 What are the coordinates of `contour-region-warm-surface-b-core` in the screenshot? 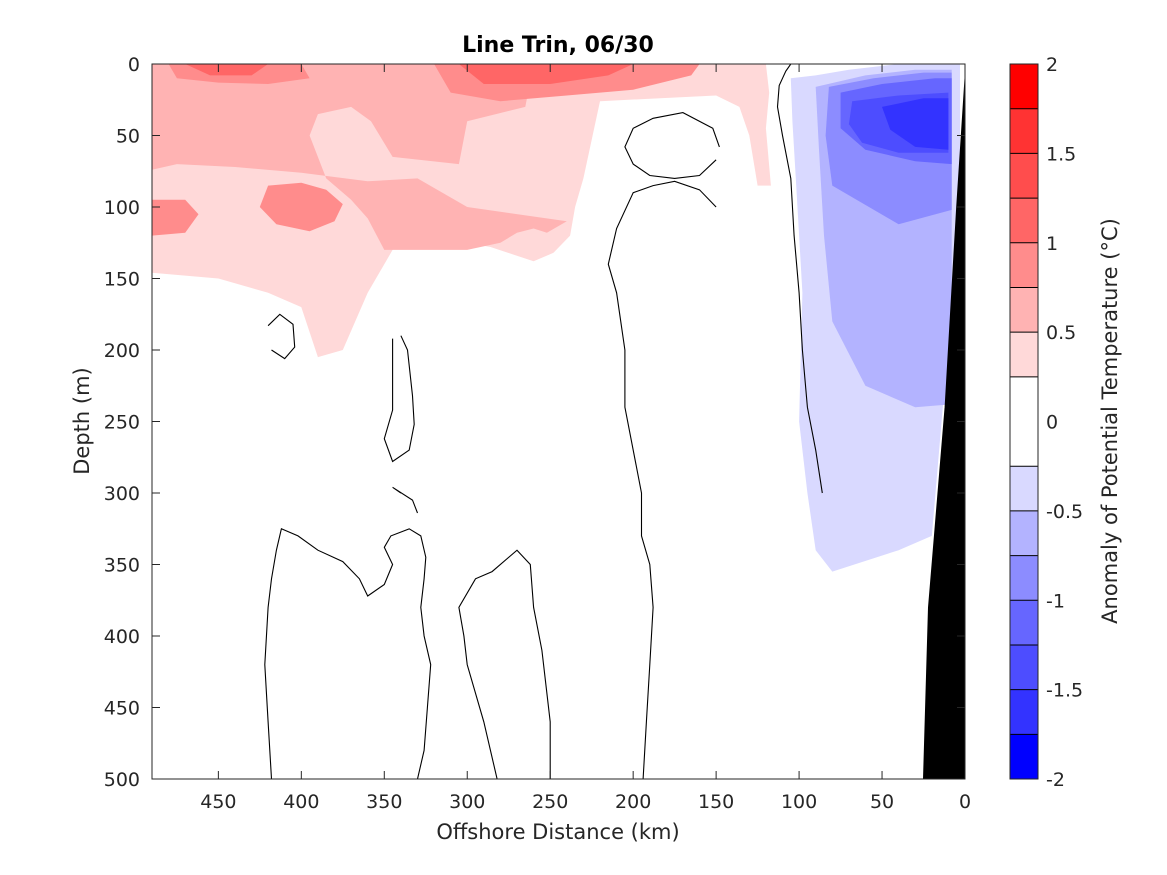 It's located at (546, 74).